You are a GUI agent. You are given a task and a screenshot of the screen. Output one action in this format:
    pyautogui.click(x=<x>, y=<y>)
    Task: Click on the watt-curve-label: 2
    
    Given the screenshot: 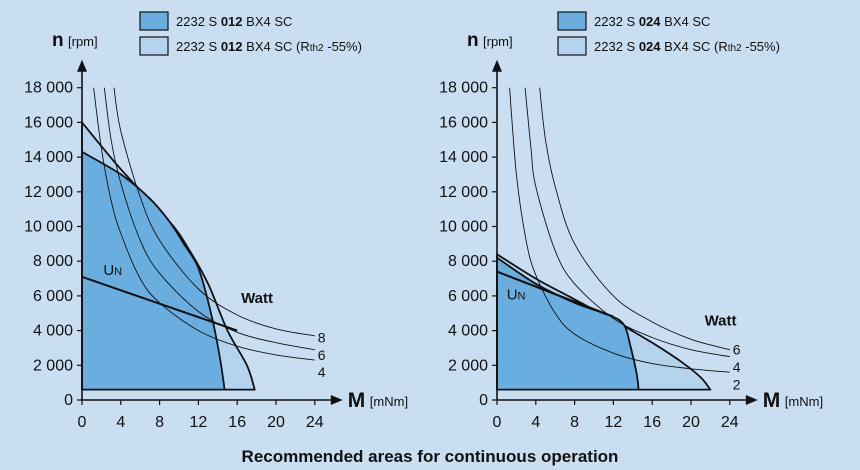 What is the action you would take?
    pyautogui.click(x=737, y=384)
    